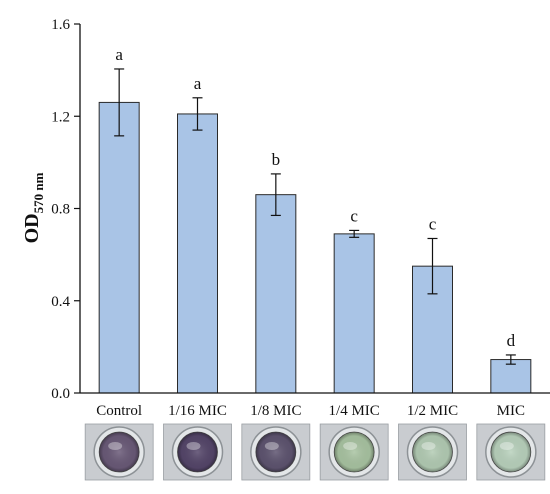 The width and height of the screenshot is (550, 494). Describe the element at coordinates (511, 411) in the screenshot. I see `category-label: MIC` at that location.